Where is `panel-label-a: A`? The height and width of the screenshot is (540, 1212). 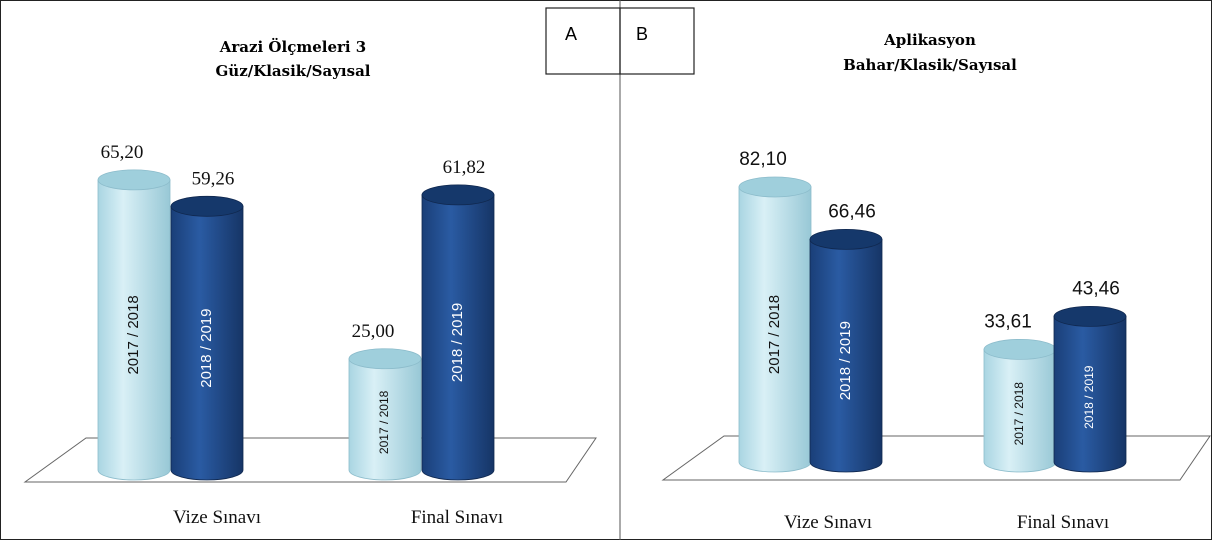
panel-label-a: A is located at coordinates (571, 34).